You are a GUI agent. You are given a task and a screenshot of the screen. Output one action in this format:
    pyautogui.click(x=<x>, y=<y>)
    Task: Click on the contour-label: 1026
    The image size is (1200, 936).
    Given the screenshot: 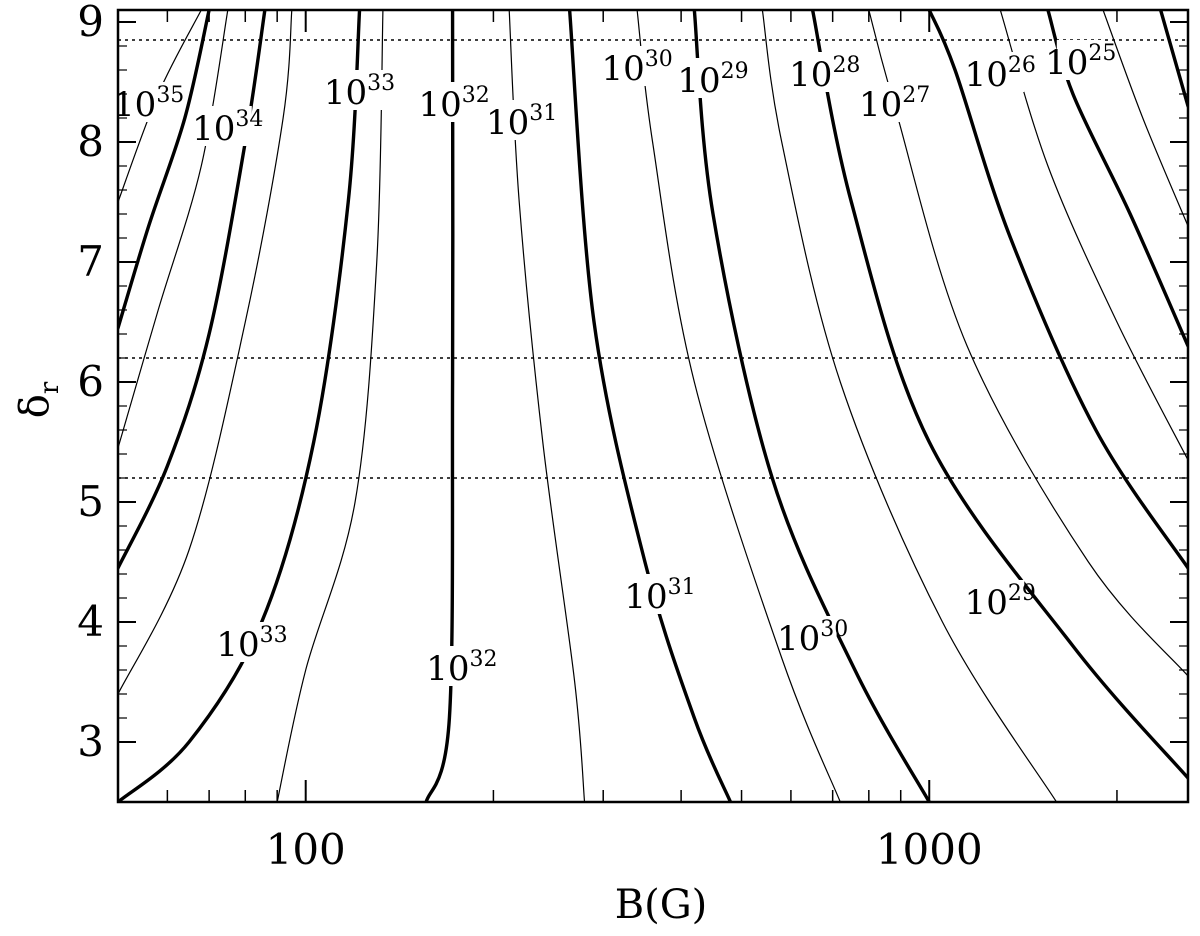 What is the action you would take?
    pyautogui.click(x=1000, y=74)
    